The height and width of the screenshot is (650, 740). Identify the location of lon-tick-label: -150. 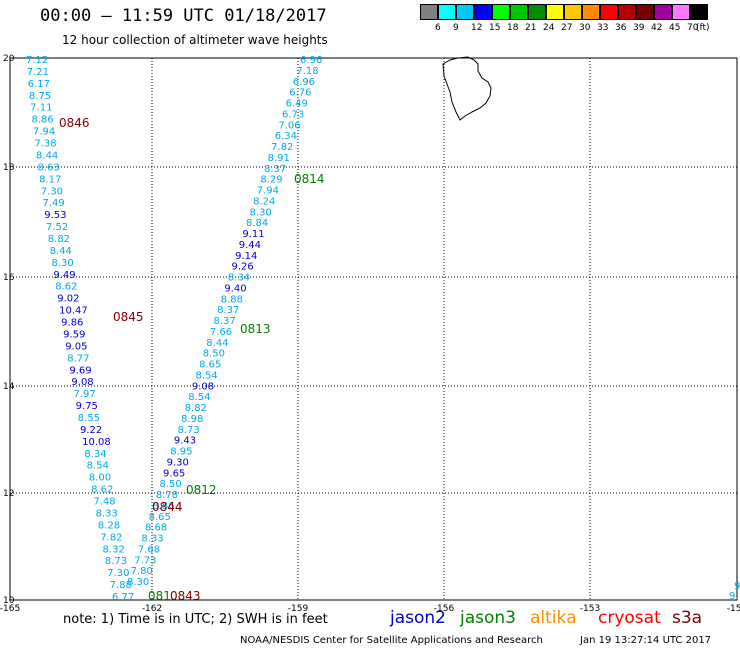
(733, 609).